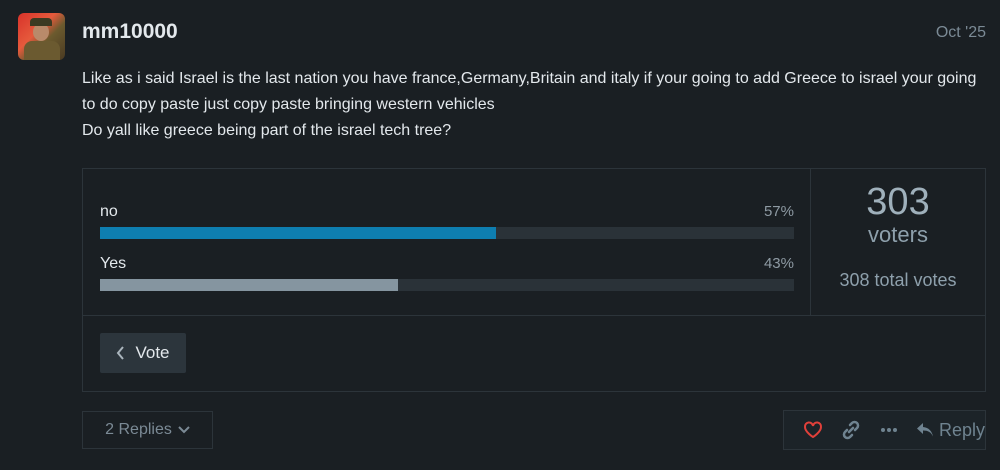 This screenshot has height=470, width=1000. I want to click on avatar, so click(41, 36).